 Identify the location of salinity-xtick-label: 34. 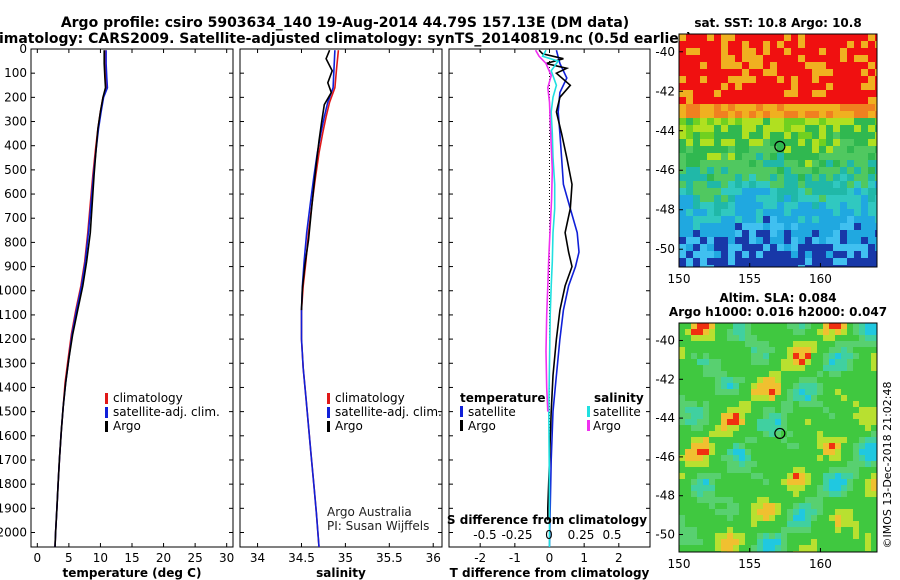
(257, 558).